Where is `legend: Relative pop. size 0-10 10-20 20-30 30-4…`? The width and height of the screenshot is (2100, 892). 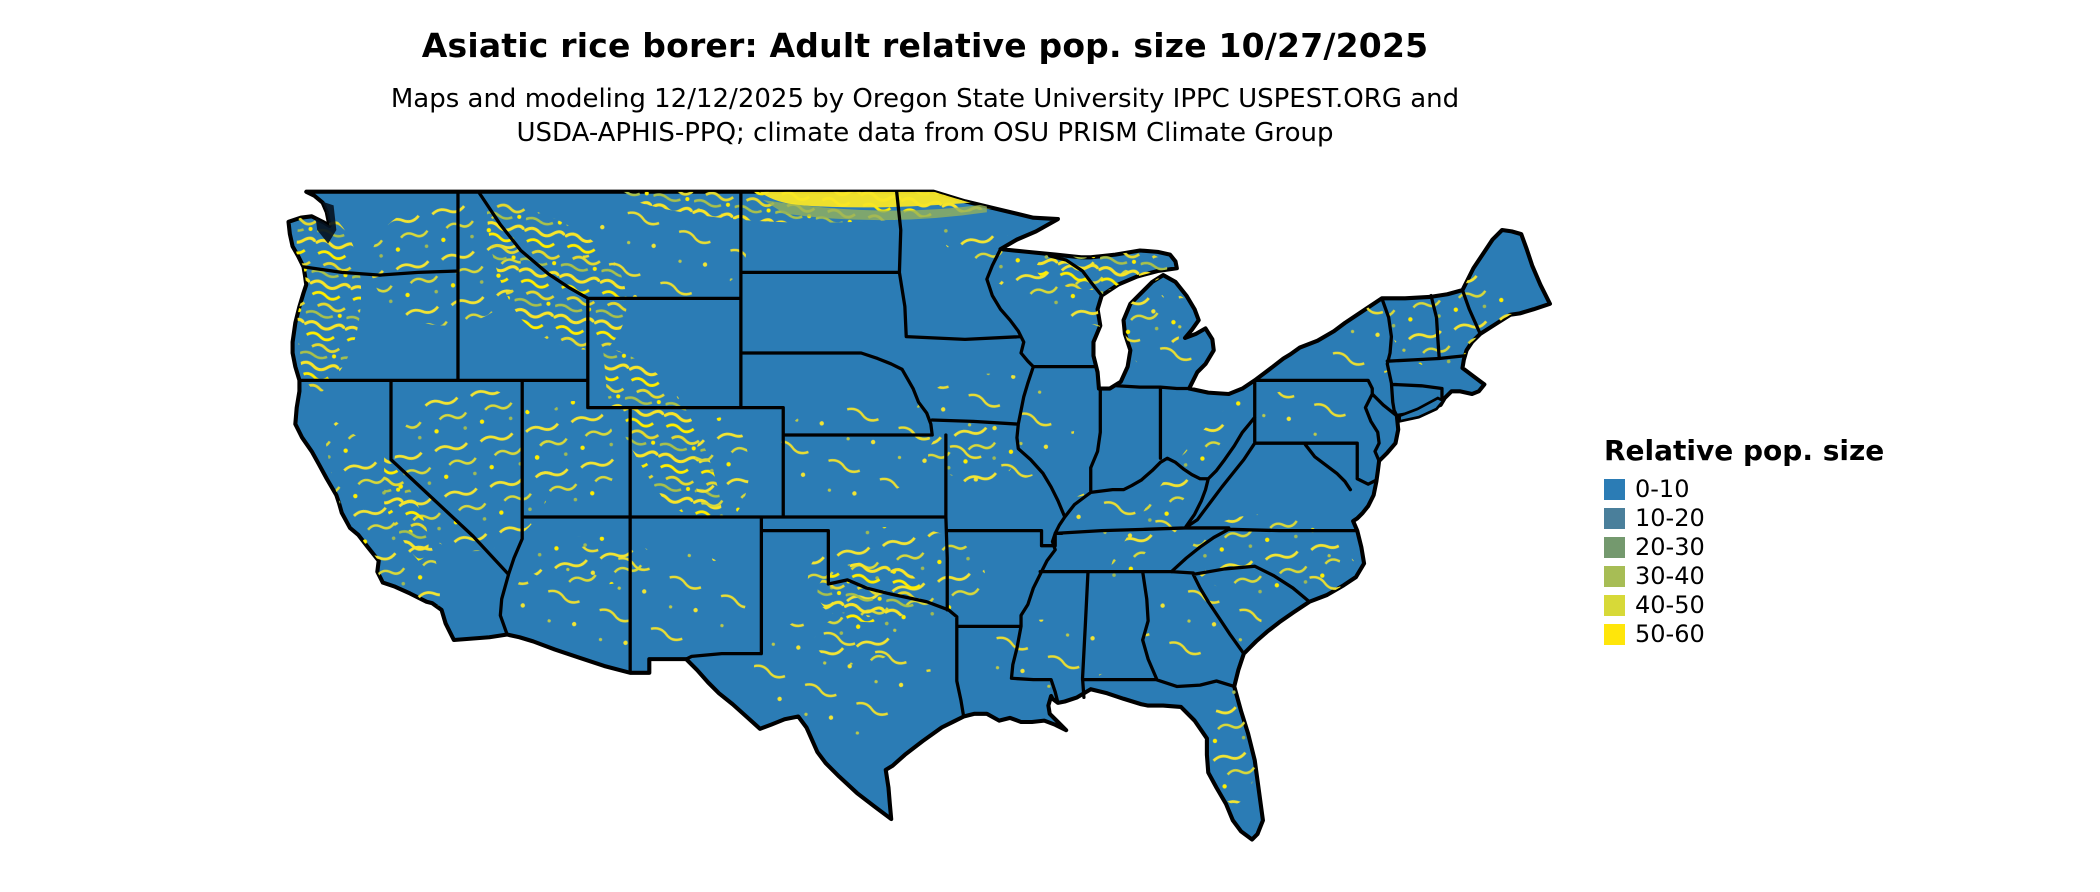 legend: Relative pop. size 0-10 10-20 20-30 30-4… is located at coordinates (1744, 542).